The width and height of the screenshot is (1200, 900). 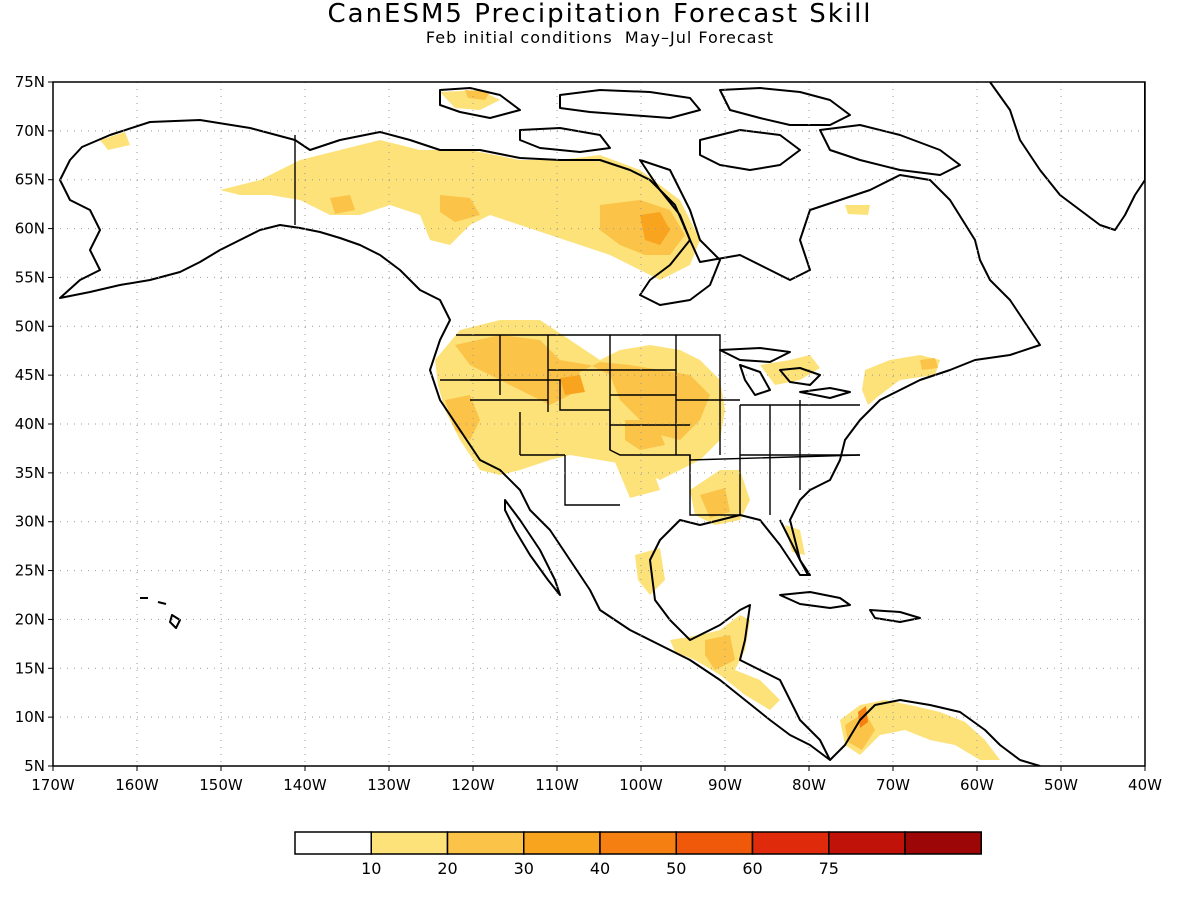 I want to click on lon-label: 60W, so click(x=977, y=785).